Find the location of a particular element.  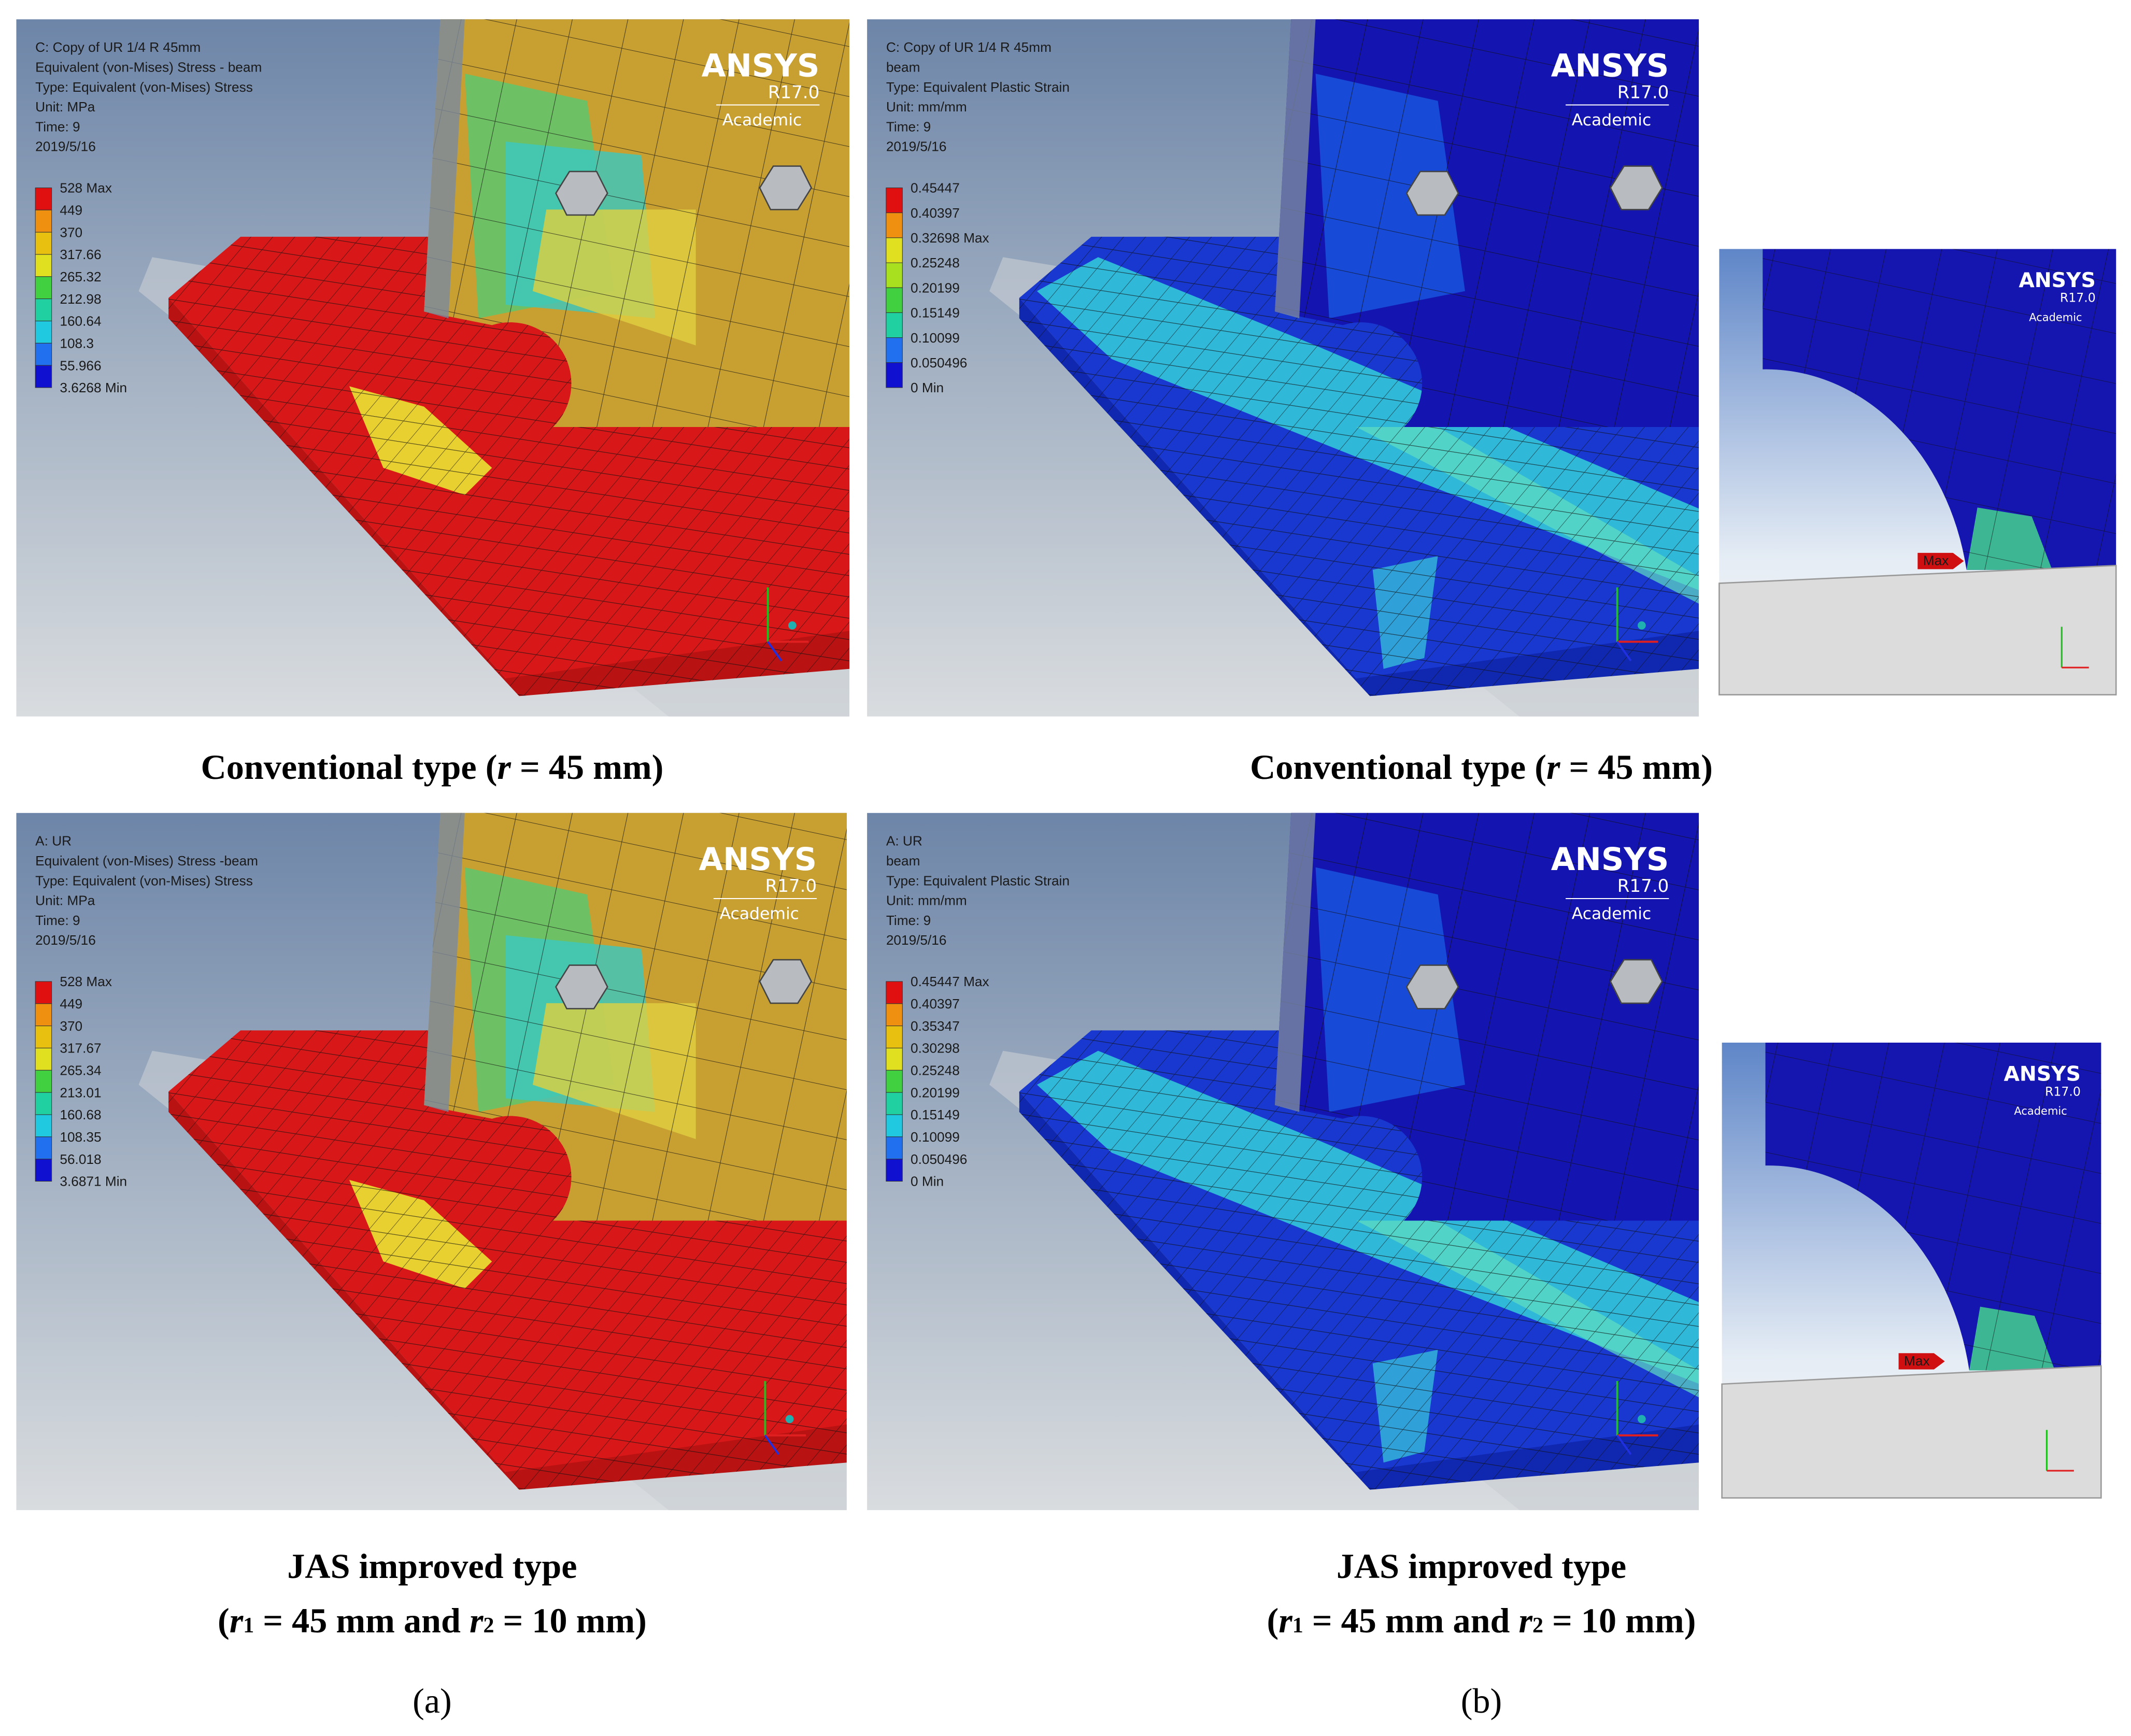

legend-label: 56.018 is located at coordinates (80, 1159).